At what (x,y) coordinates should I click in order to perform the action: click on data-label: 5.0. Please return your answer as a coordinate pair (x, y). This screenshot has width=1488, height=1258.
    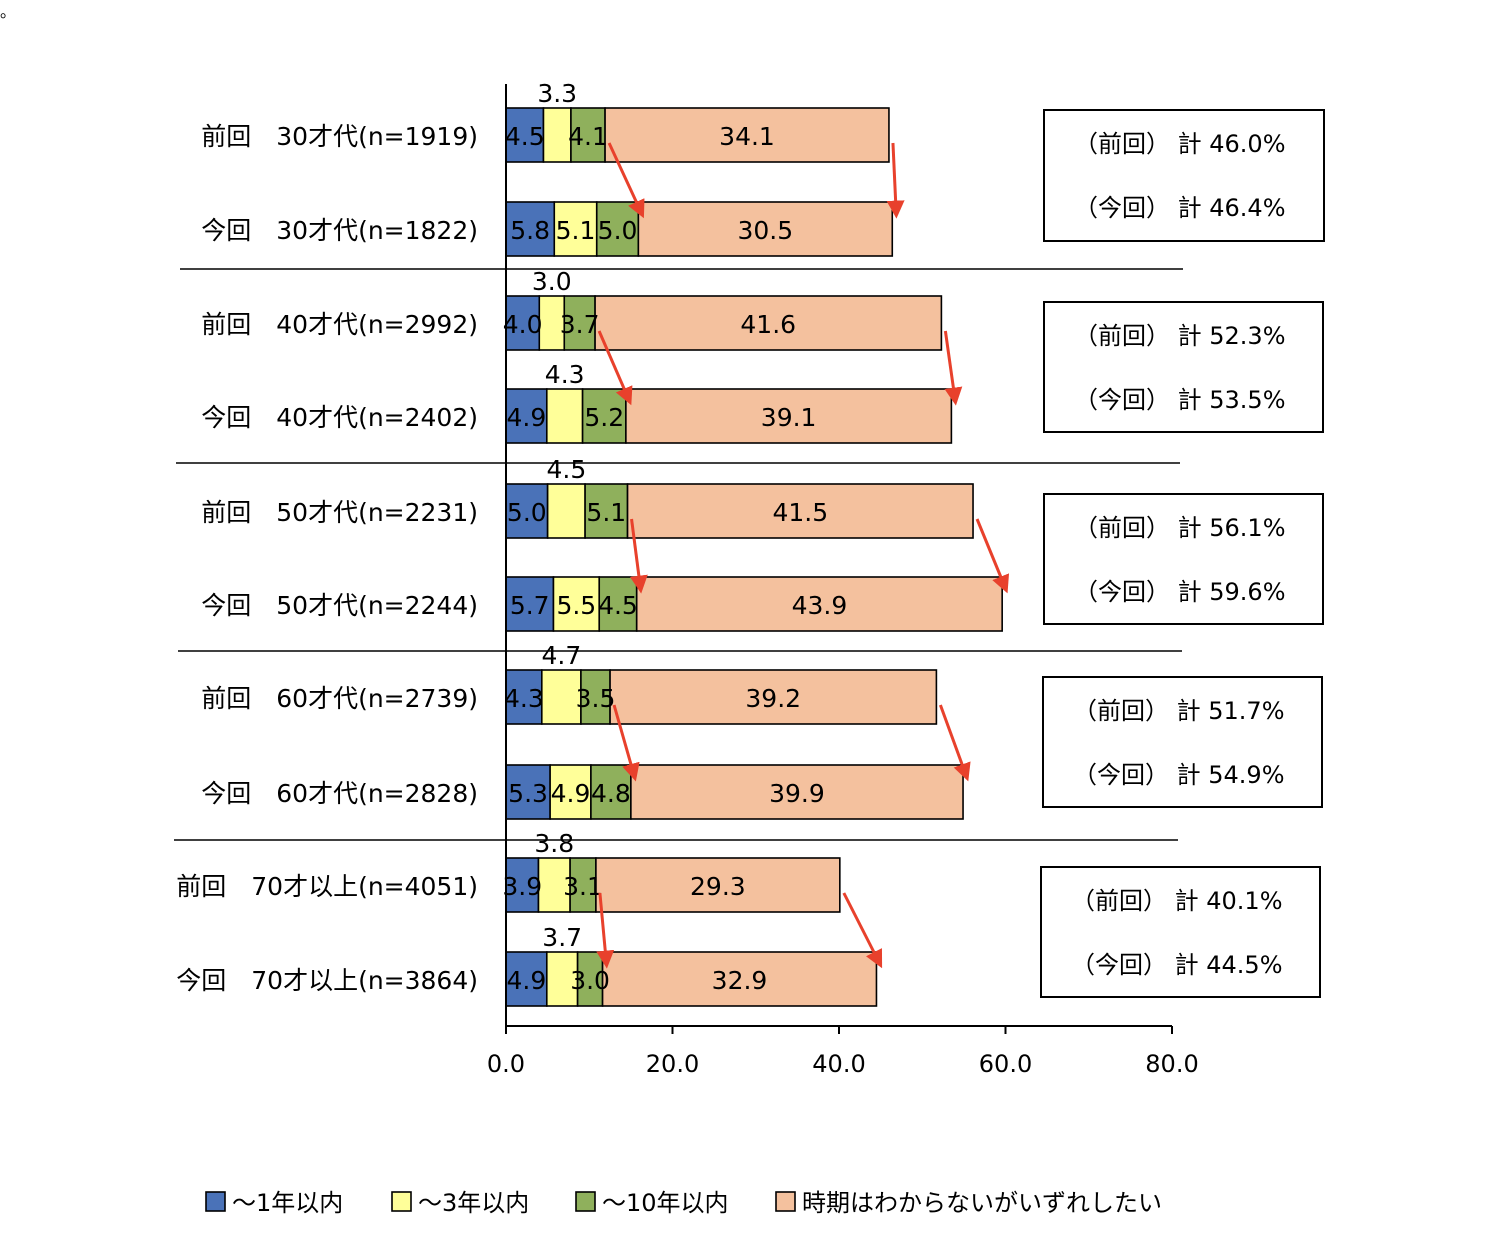
    Looking at the image, I should click on (618, 230).